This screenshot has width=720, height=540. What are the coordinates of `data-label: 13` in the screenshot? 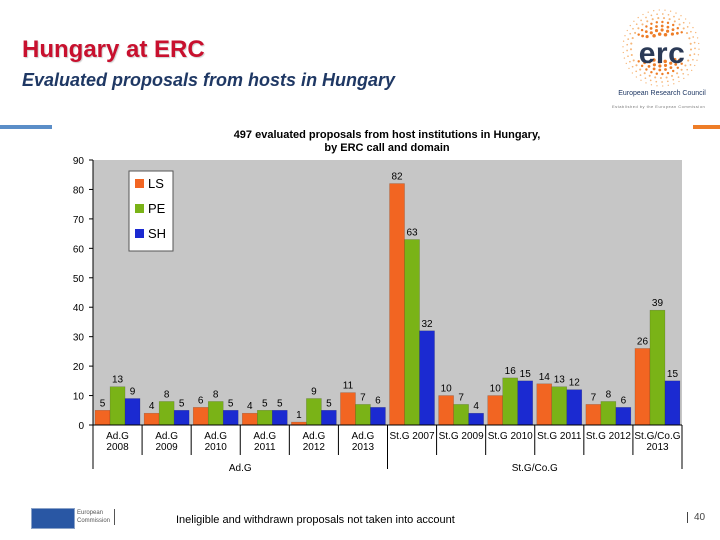 It's located at (560, 380).